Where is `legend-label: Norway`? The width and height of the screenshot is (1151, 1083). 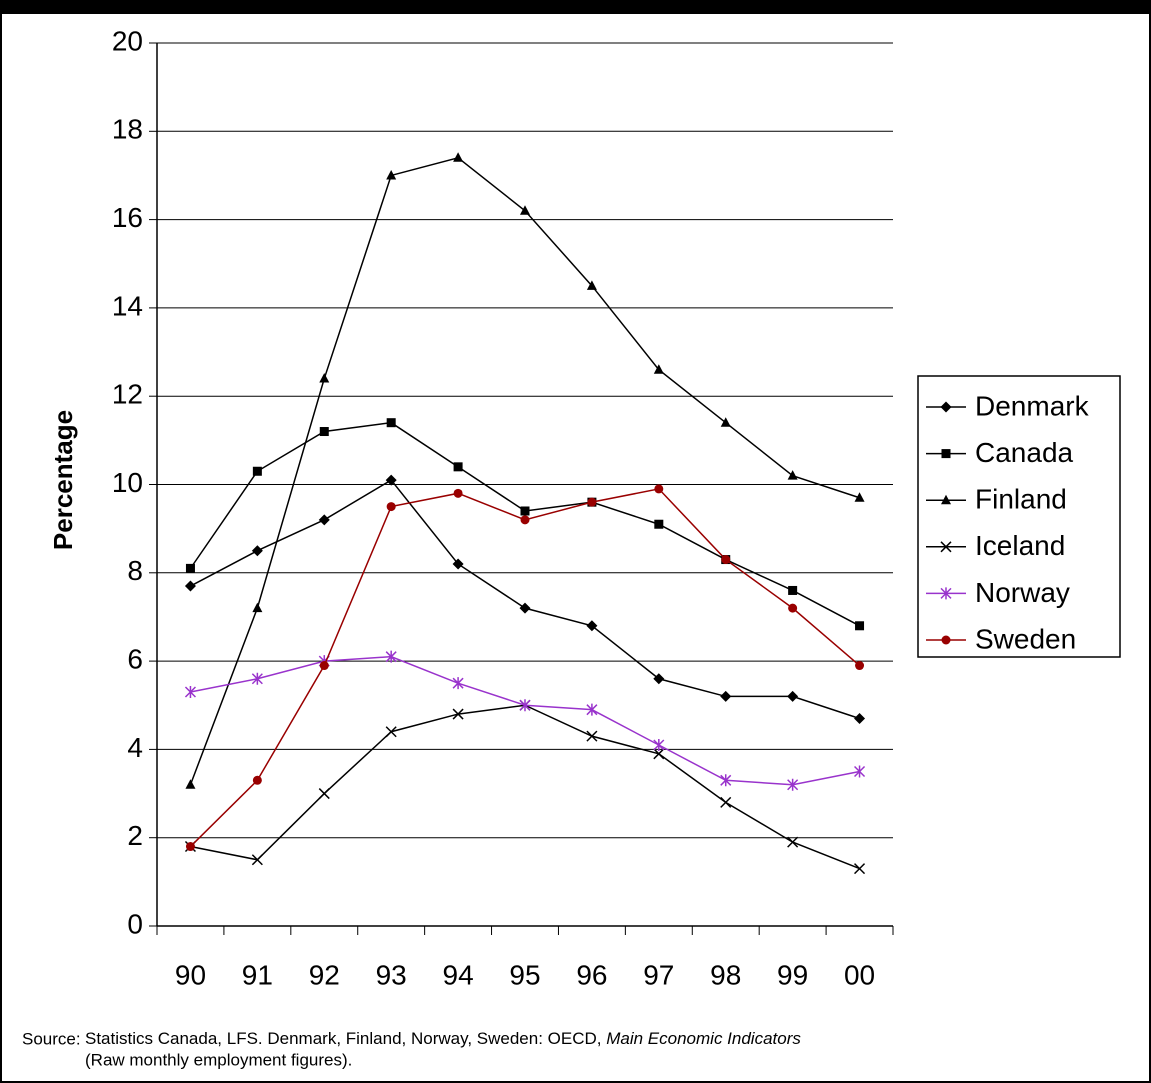
legend-label: Norway is located at coordinates (1022, 592).